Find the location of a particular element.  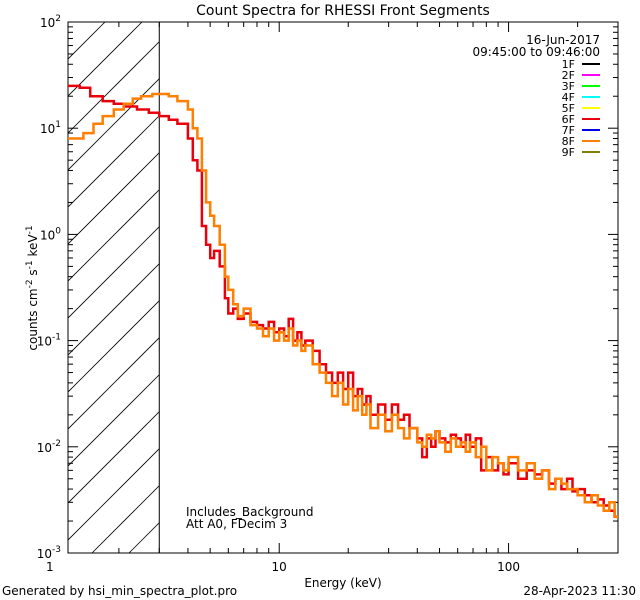

y-tick-exponent: 0 is located at coordinates (58, 231).